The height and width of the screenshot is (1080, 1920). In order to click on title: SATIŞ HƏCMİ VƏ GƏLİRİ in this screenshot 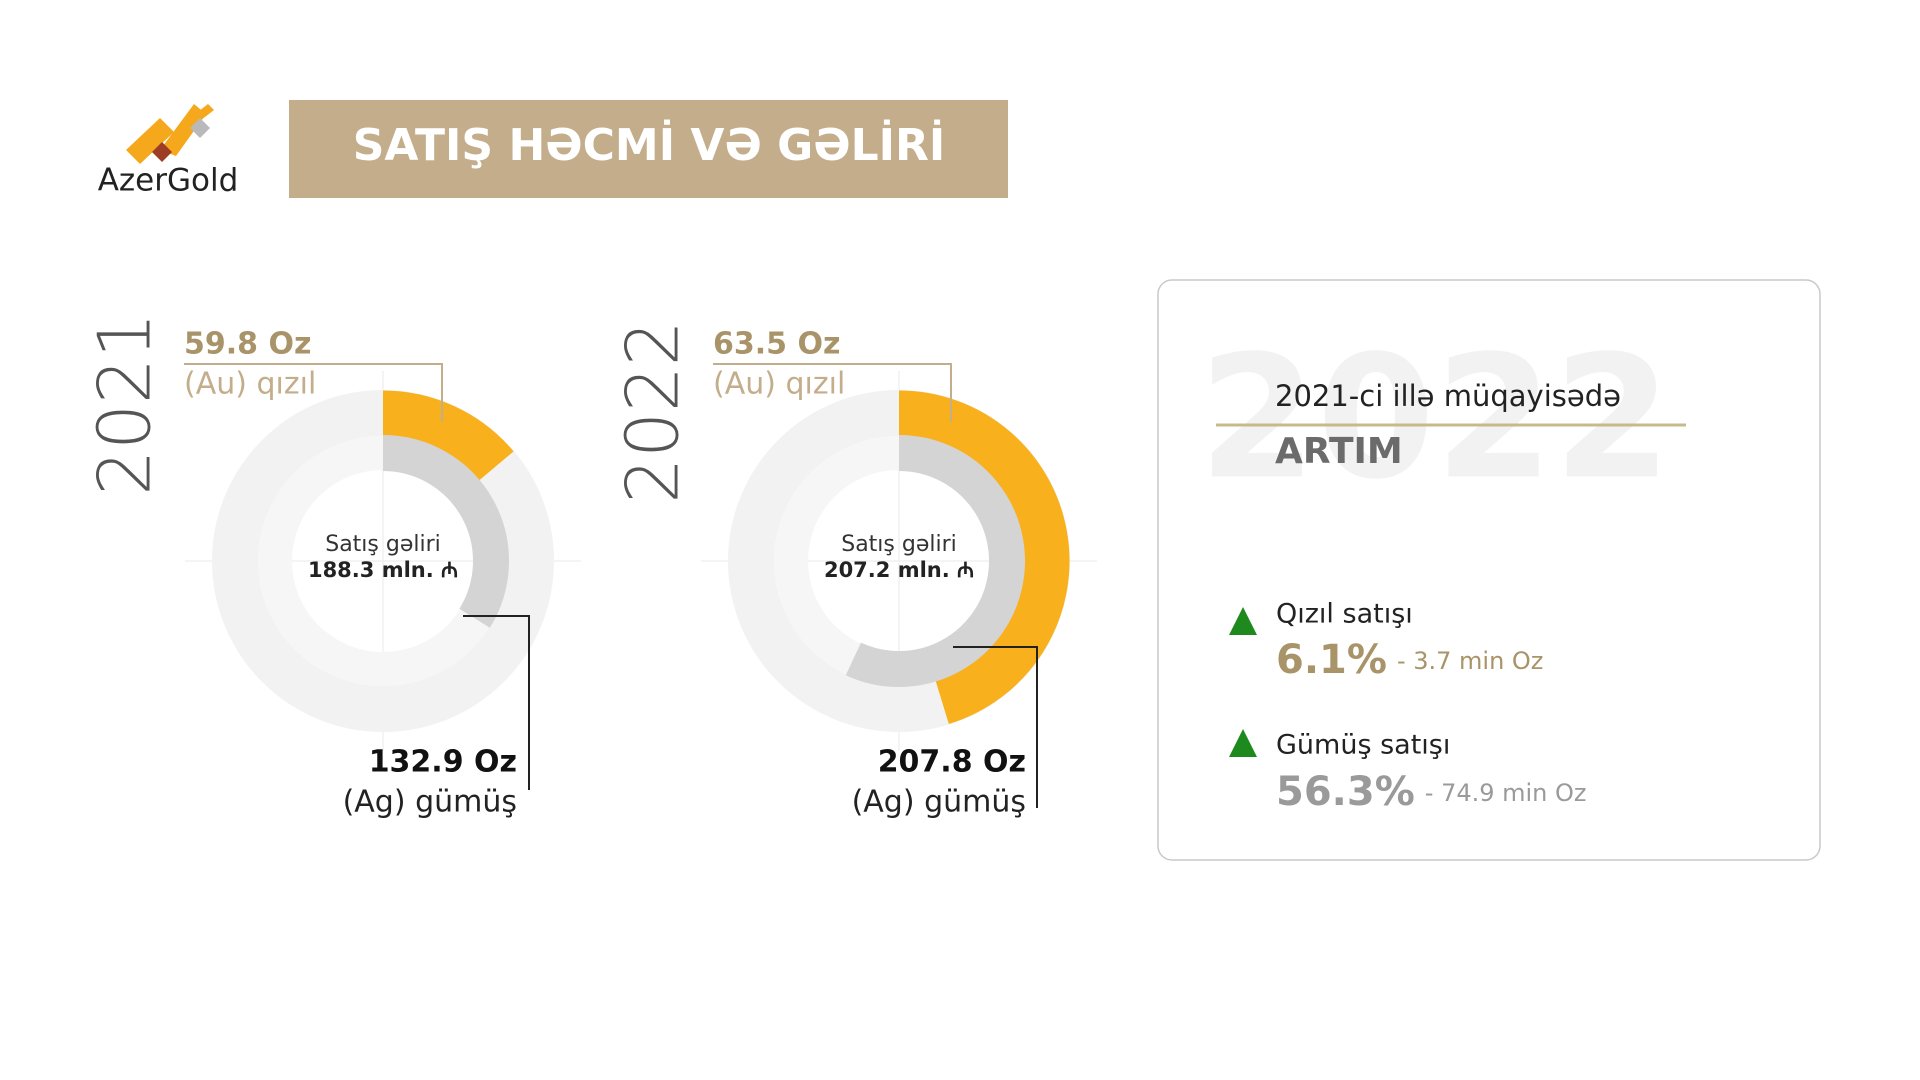, I will do `click(649, 144)`.